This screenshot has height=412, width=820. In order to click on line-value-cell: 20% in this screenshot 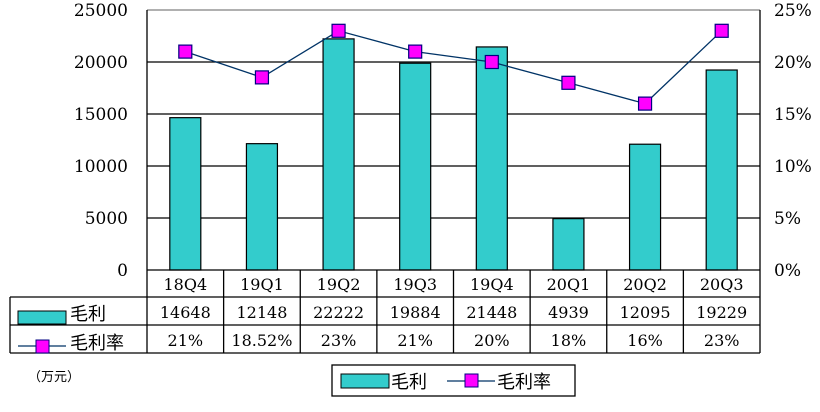, I will do `click(492, 340)`.